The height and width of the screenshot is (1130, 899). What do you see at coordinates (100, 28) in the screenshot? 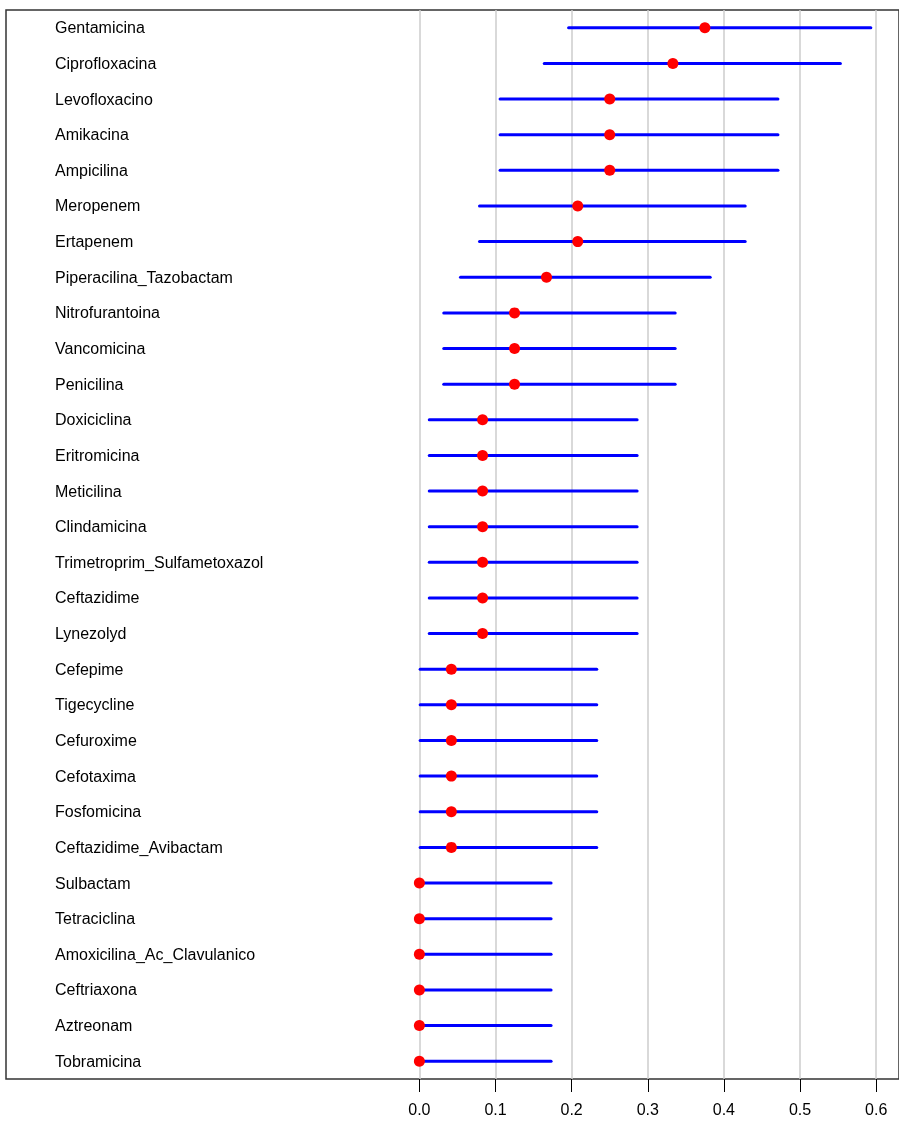
I see `y-tick-label: Gentamicina` at bounding box center [100, 28].